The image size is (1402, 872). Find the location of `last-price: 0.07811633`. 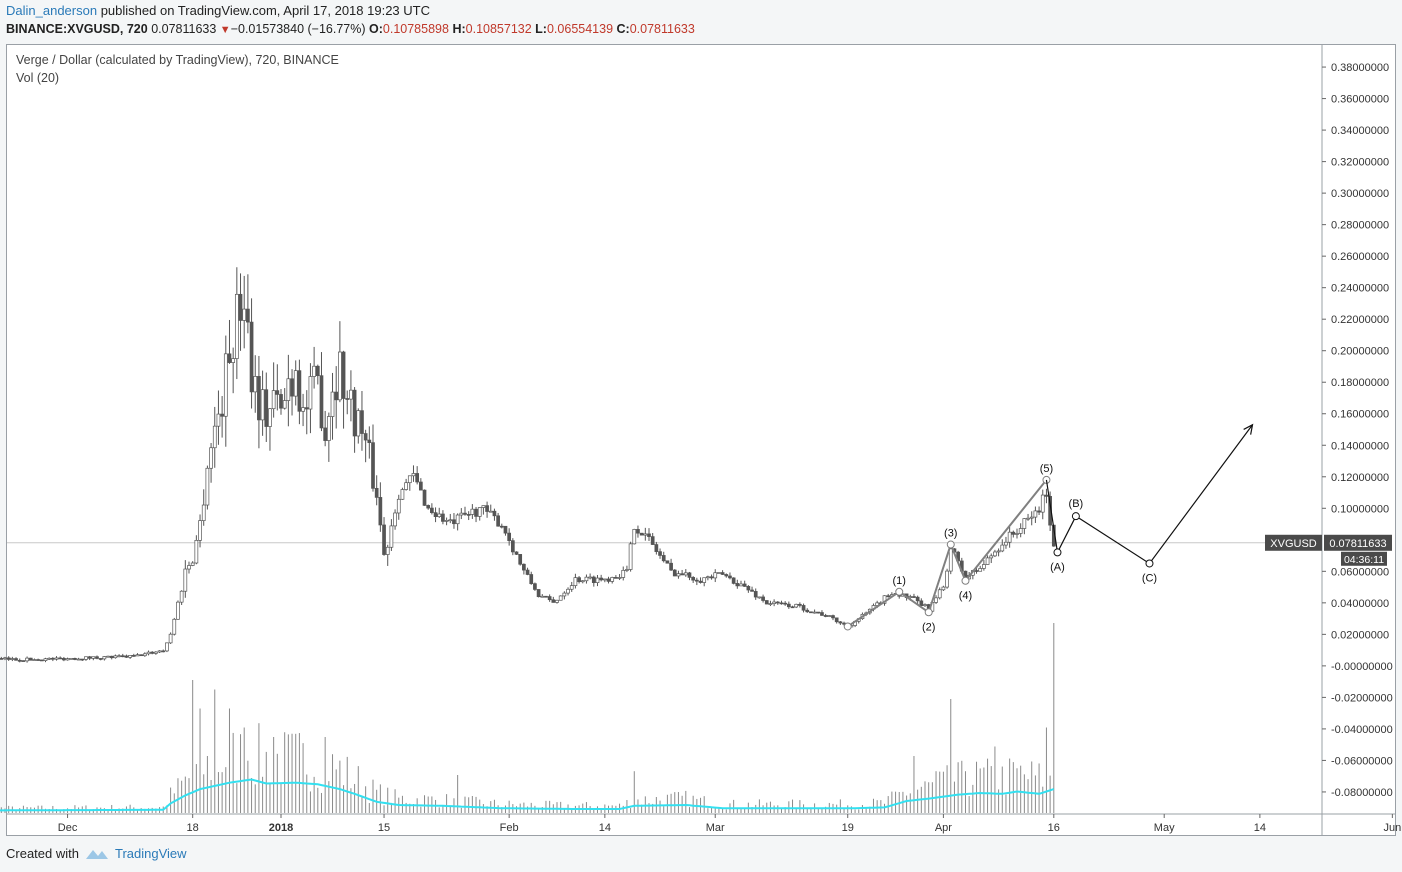

last-price: 0.07811633 is located at coordinates (184, 29).